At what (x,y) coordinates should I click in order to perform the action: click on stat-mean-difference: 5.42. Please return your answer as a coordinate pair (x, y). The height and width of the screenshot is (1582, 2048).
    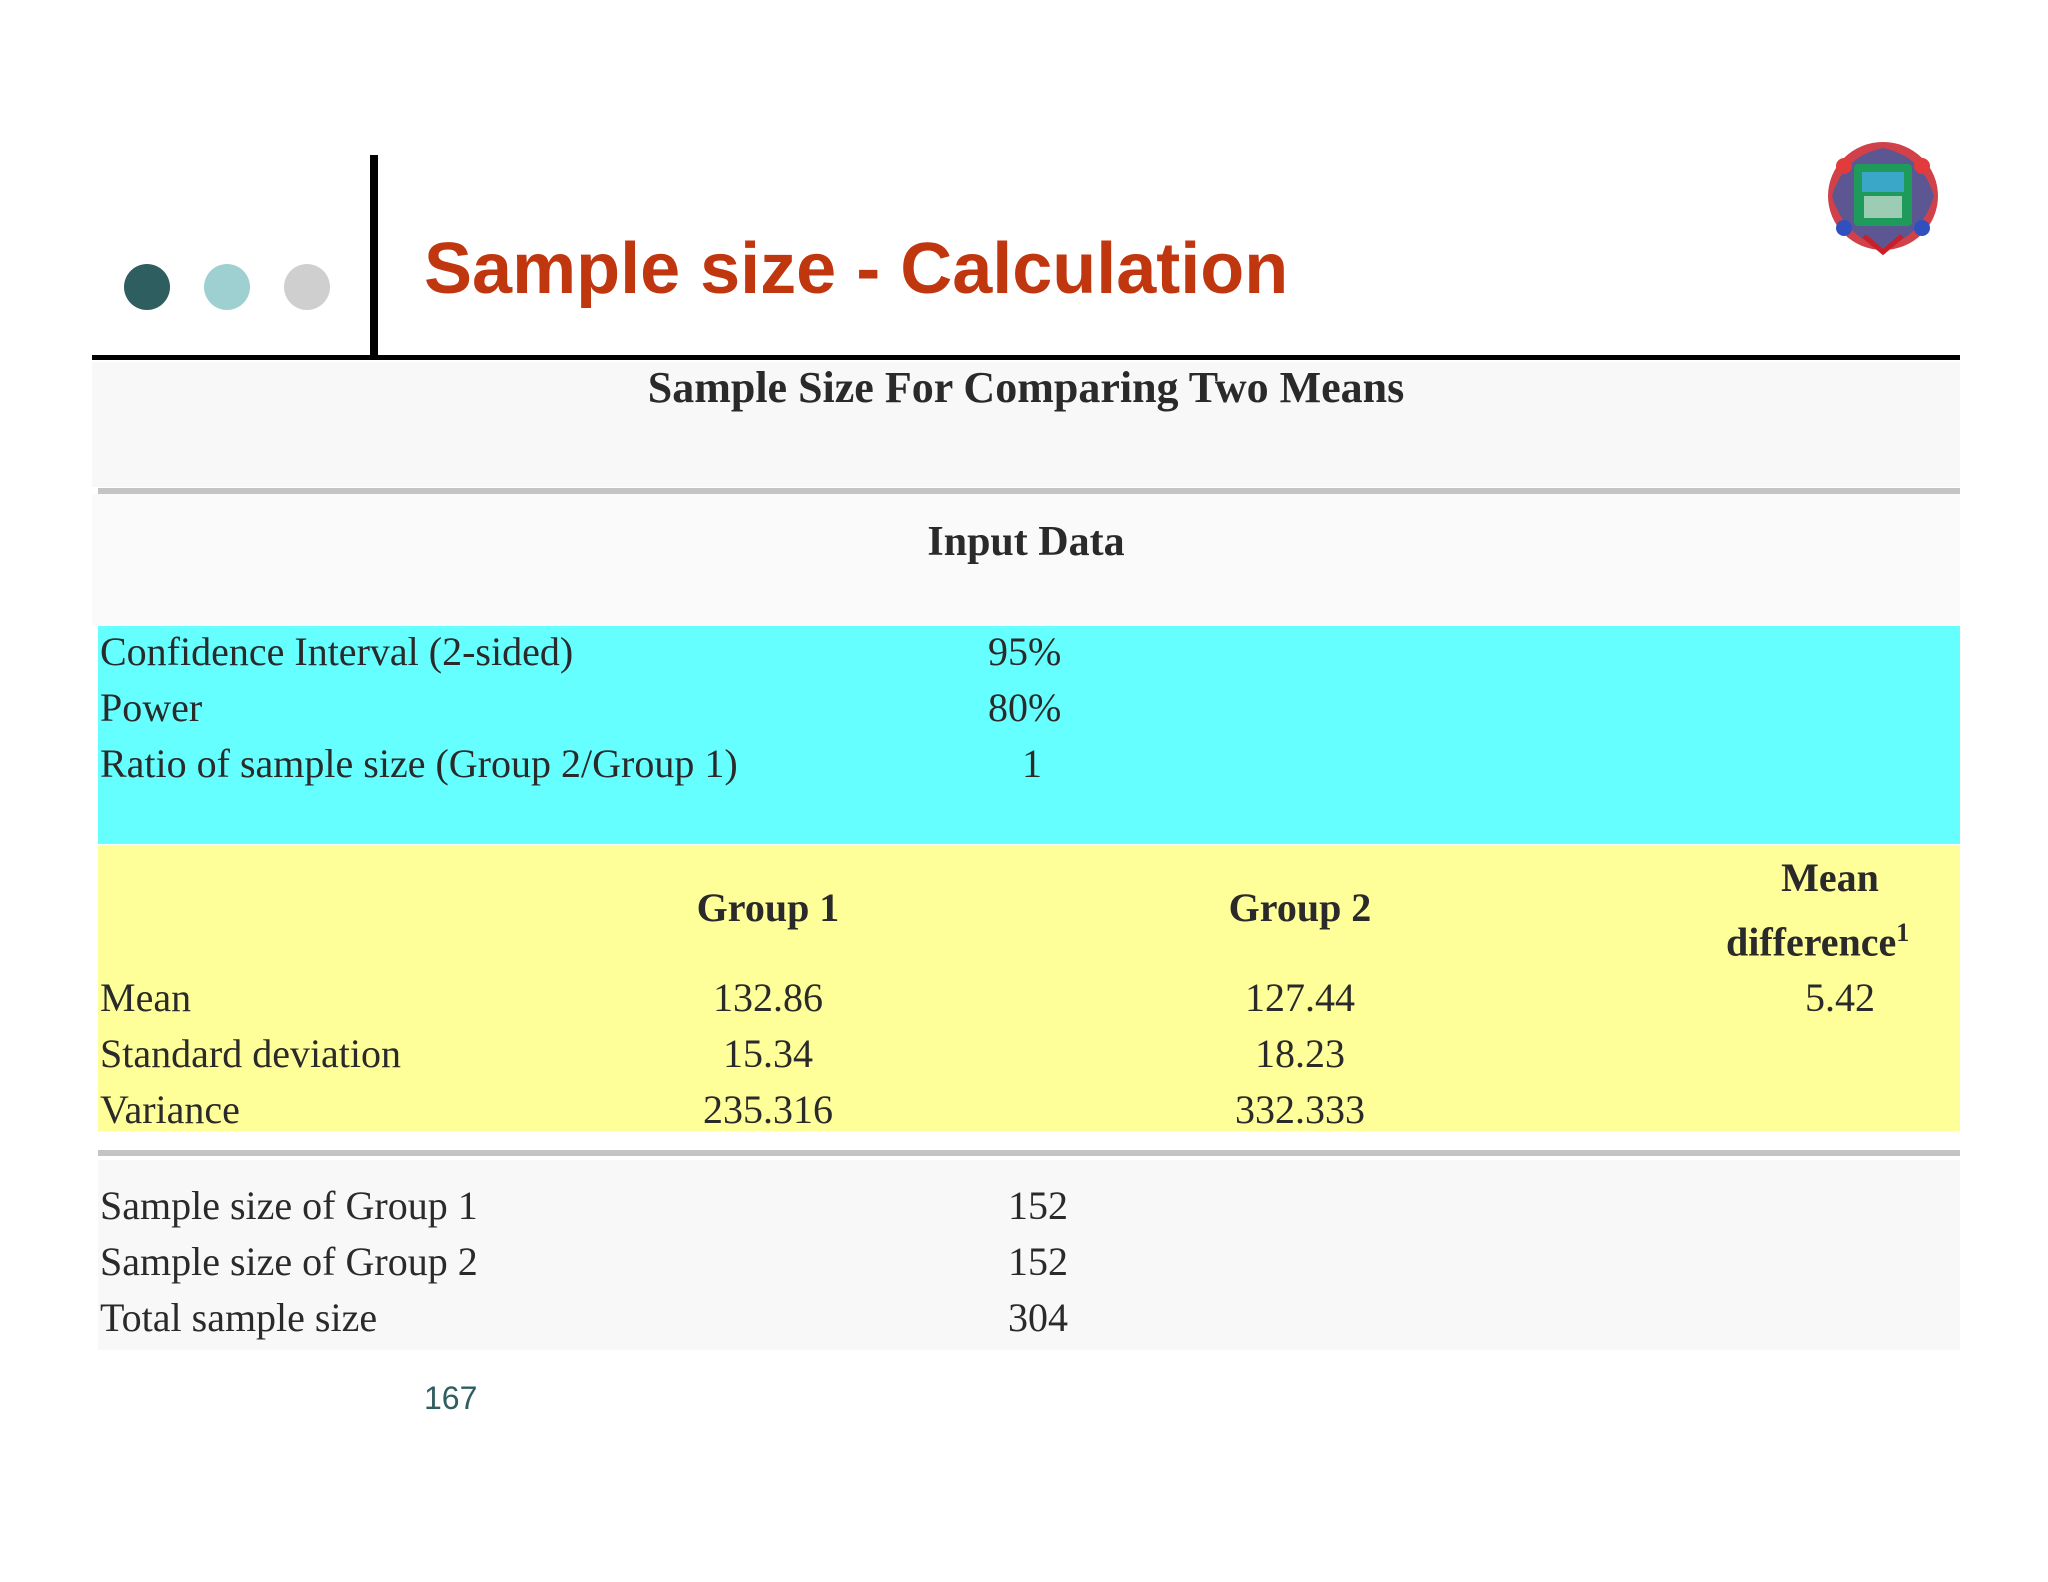
    Looking at the image, I should click on (1840, 997).